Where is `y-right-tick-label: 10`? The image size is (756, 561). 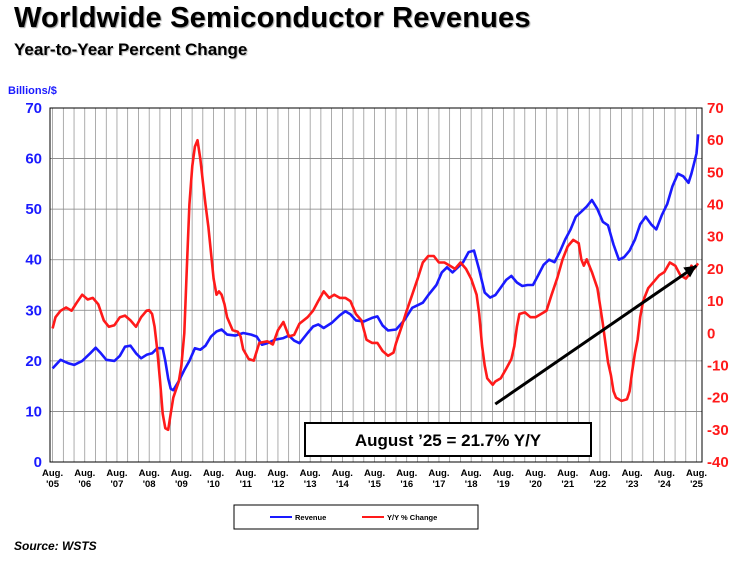
y-right-tick-label: 10 is located at coordinates (715, 301).